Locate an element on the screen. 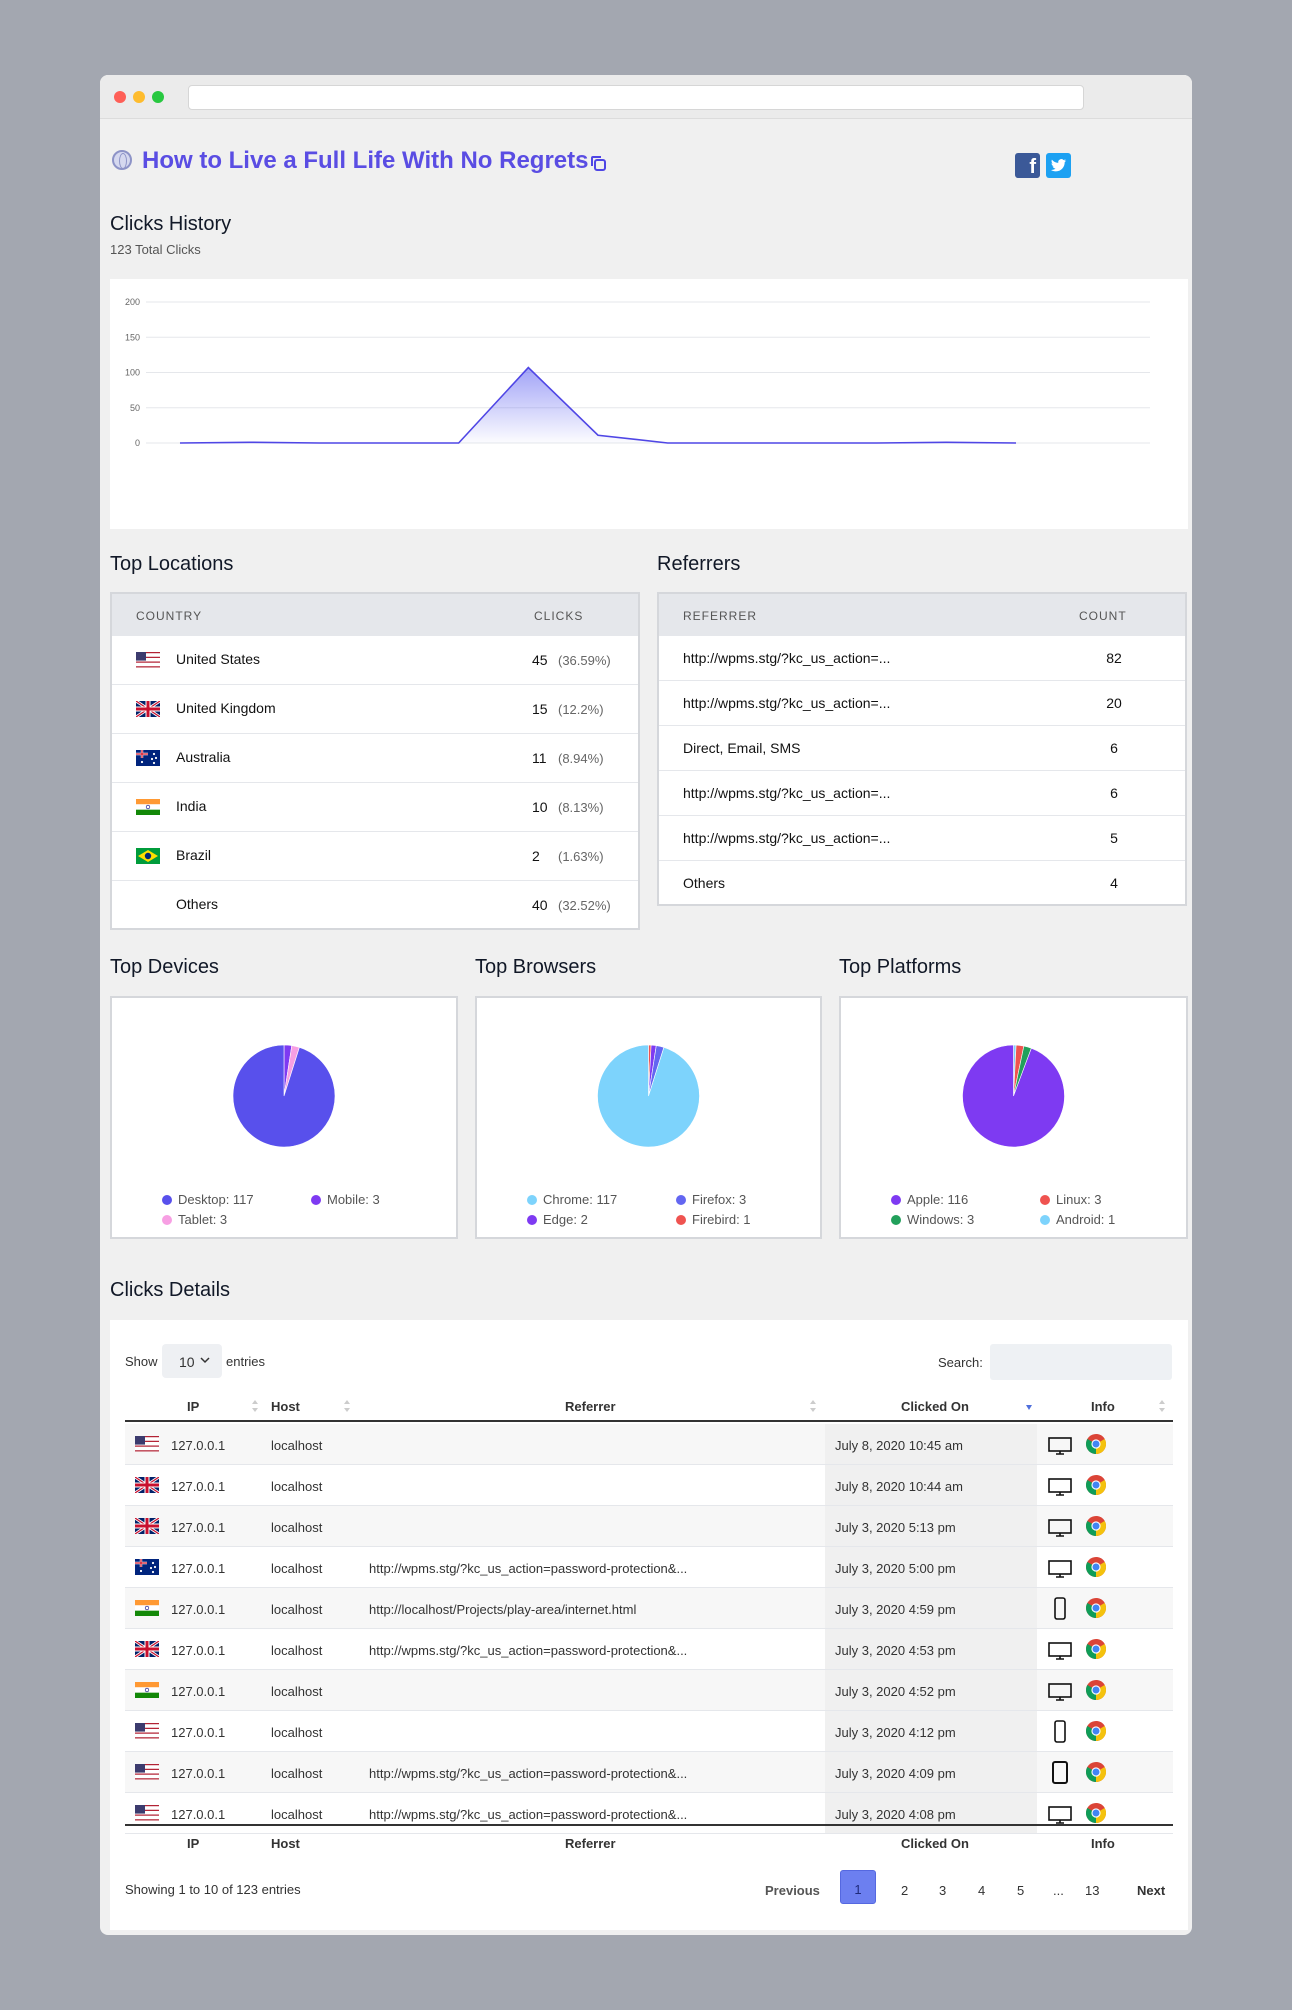 This screenshot has width=1292, height=2010. sort-desc-icon is located at coordinates (1029, 1408).